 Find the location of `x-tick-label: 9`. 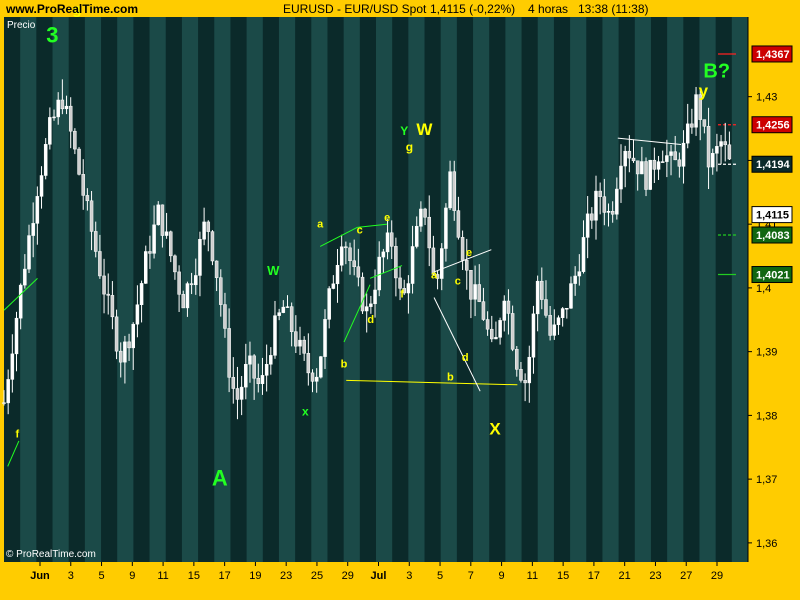

x-tick-label: 9 is located at coordinates (132, 576).